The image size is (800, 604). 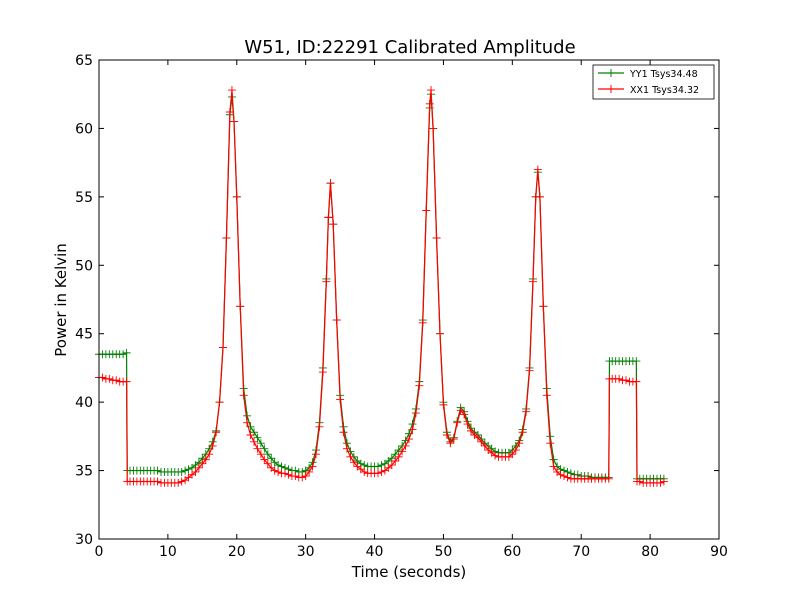 I want to click on x-tick-label: 80, so click(x=650, y=552).